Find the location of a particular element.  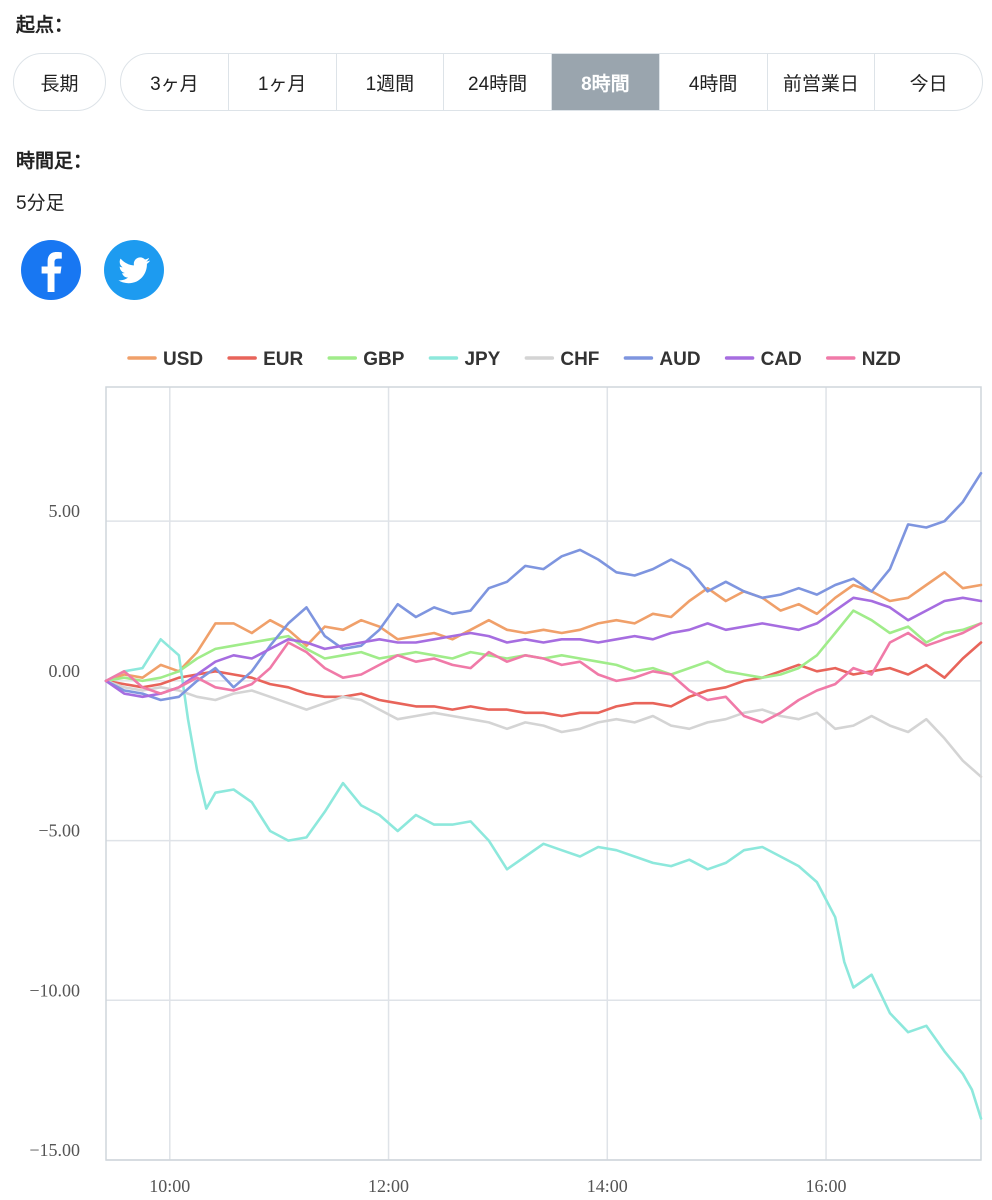

range-long-group: 長期 is located at coordinates (59, 82).